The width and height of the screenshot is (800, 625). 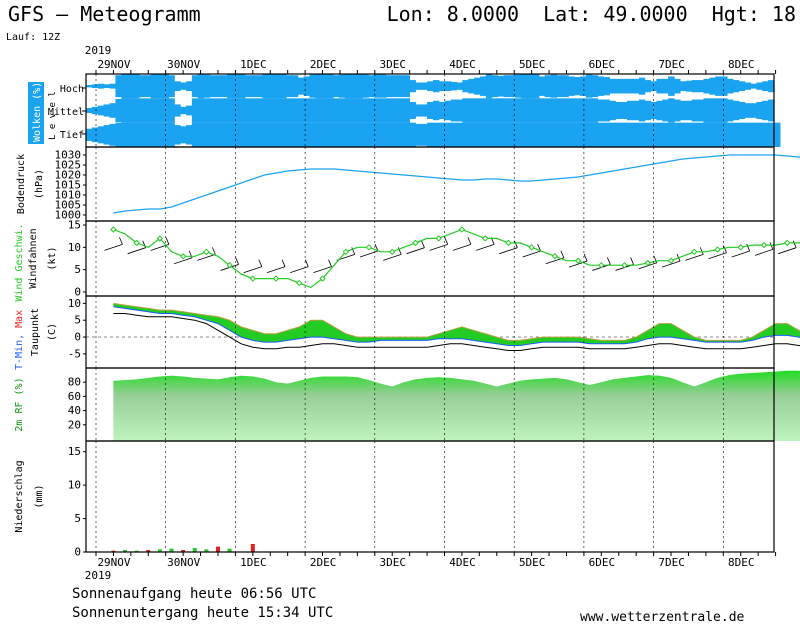 What do you see at coordinates (74, 303) in the screenshot?
I see `y-tick-label: 10` at bounding box center [74, 303].